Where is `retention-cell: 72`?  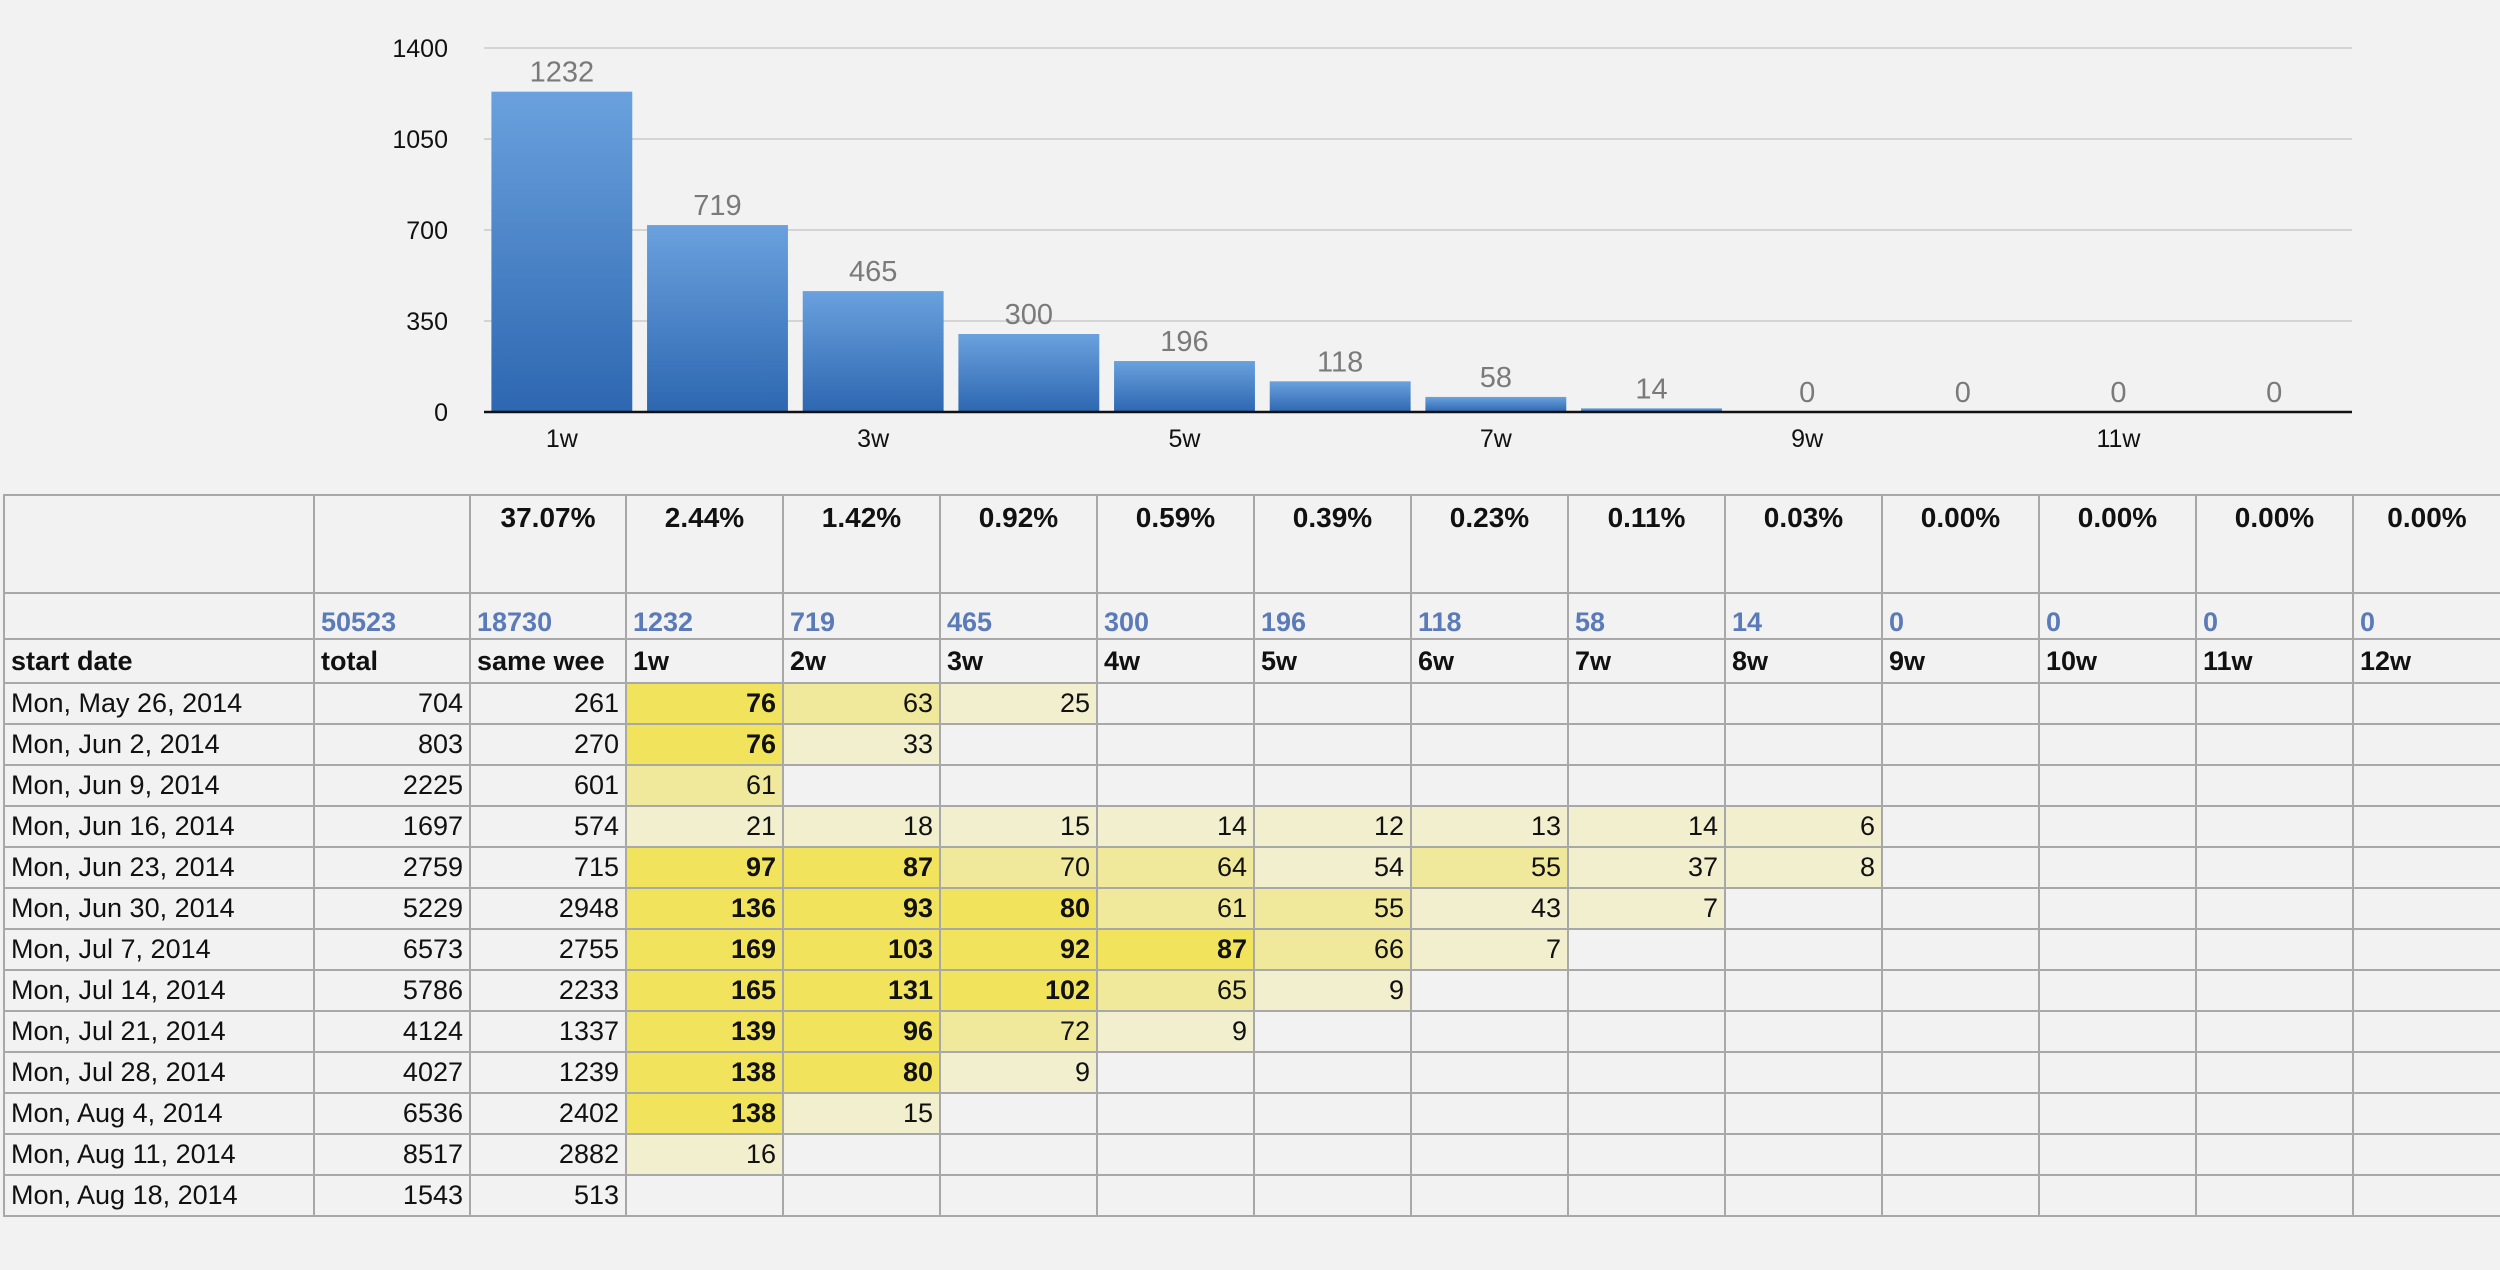 retention-cell: 72 is located at coordinates (1018, 1031).